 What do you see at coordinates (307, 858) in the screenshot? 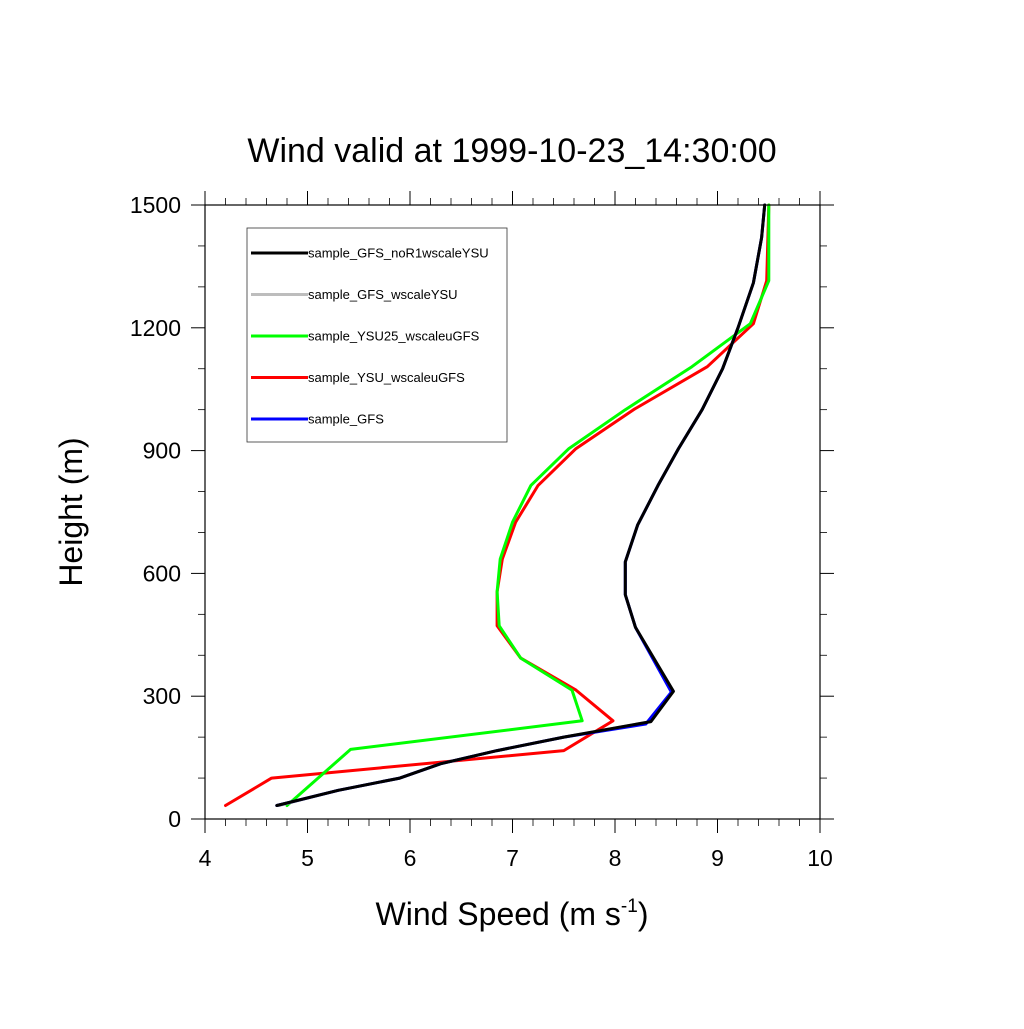
I see `x-tick-label: 5` at bounding box center [307, 858].